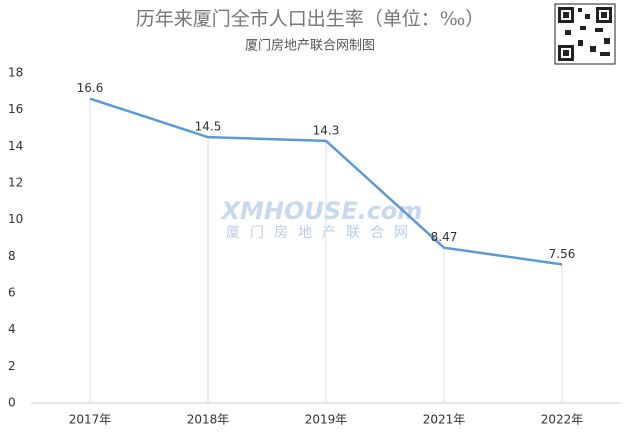 The width and height of the screenshot is (634, 434). Describe the element at coordinates (12, 256) in the screenshot. I see `y-tick-label: 8` at that location.